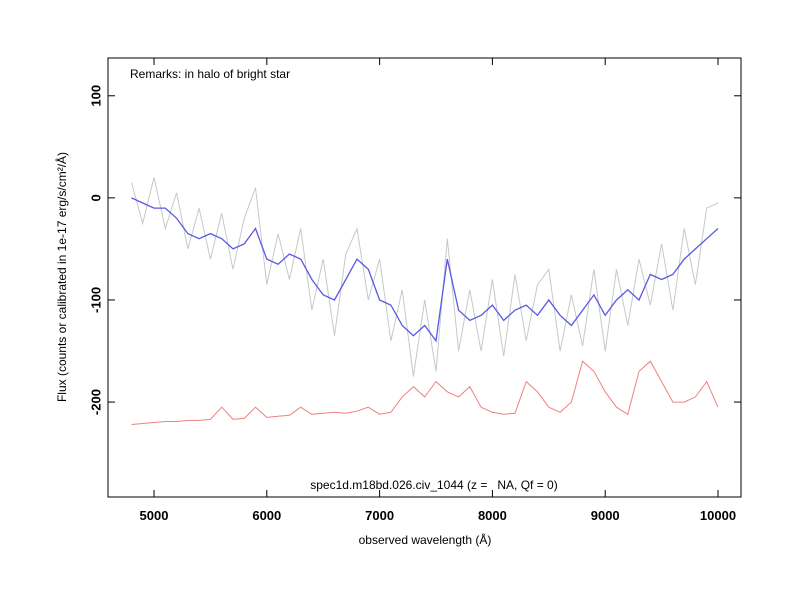  Describe the element at coordinates (425, 392) in the screenshot. I see `spectrum-line` at that location.